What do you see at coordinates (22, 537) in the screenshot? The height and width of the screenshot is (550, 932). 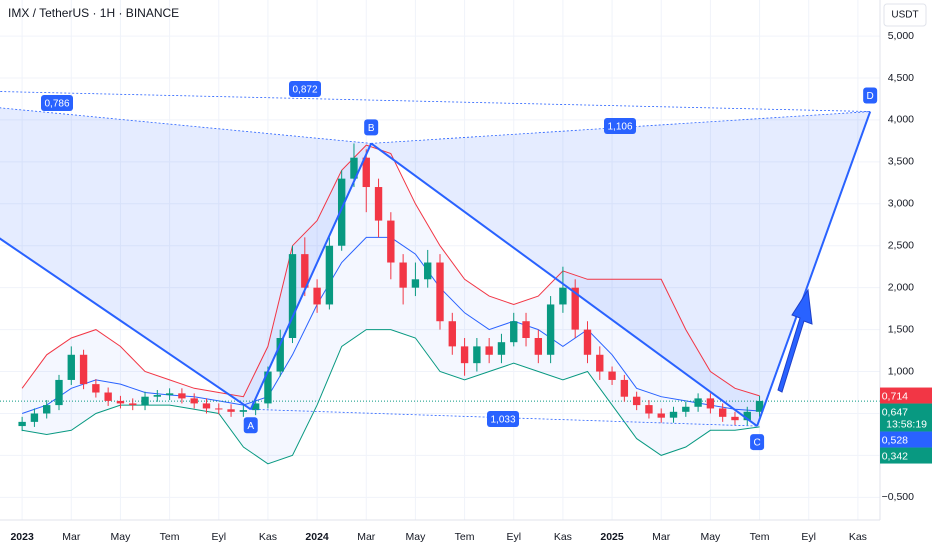 I see `x-tick-label: 2023` at bounding box center [22, 537].